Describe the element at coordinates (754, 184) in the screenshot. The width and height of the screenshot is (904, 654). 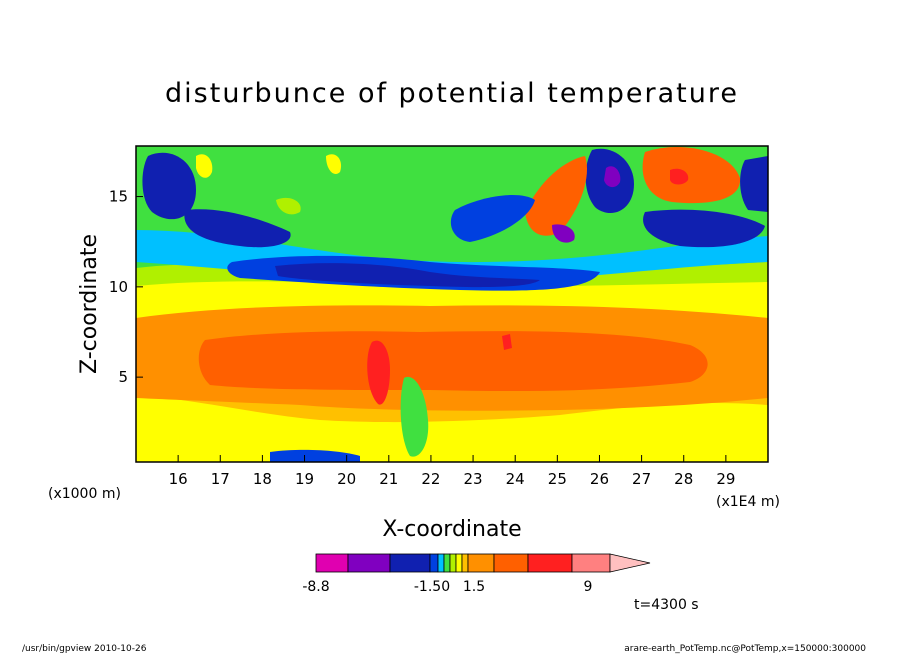
I see `field-right-edge-blue` at that location.